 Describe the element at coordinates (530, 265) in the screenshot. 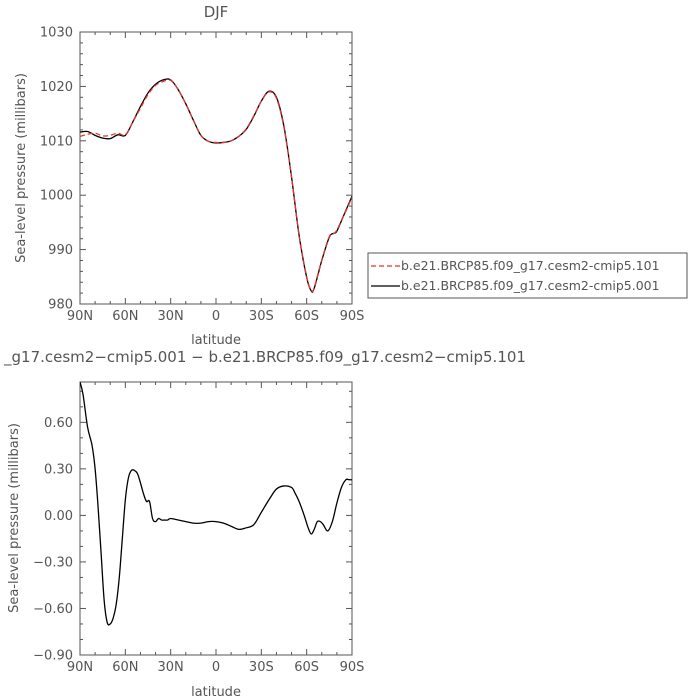

I see `legend-label-series-101: b.e21.BRCP85.f09_g17.cesm2-cmip5.101` at that location.